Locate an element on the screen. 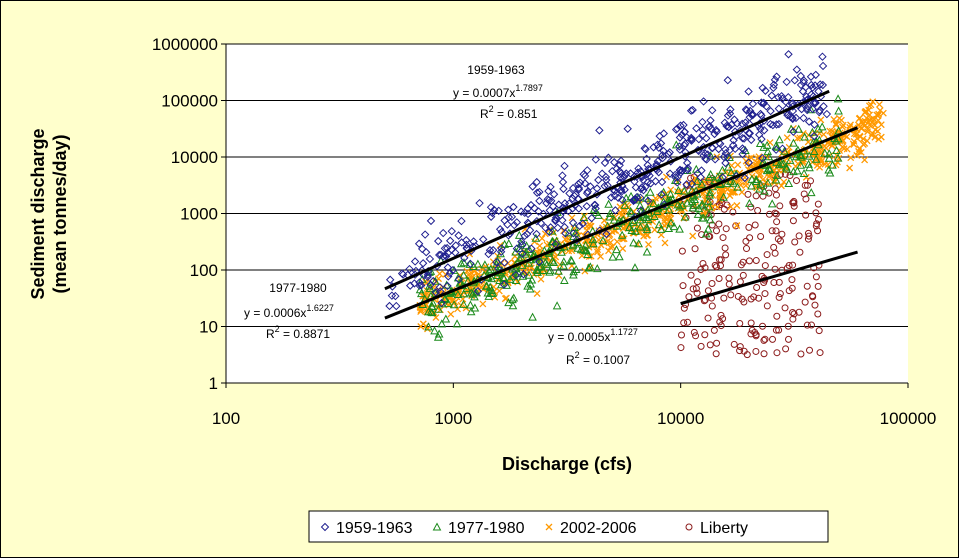 The width and height of the screenshot is (959, 558). annotation-liberty-r2: R2 = 0.1007 is located at coordinates (598, 358).